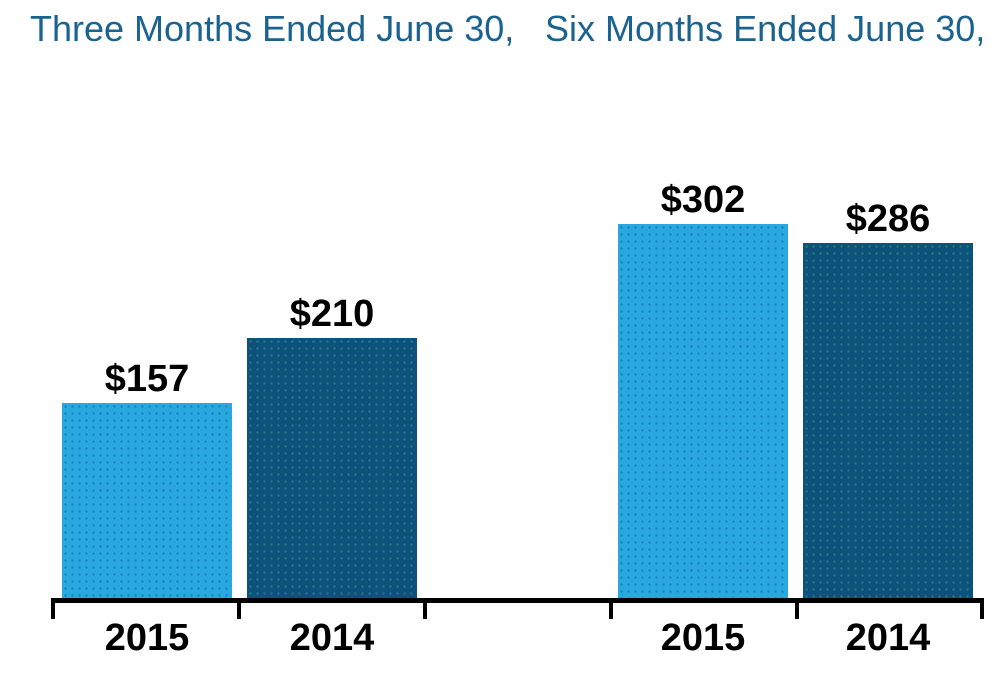 This screenshot has width=1003, height=684. Describe the element at coordinates (147, 379) in the screenshot. I see `value-label-2015-three-months: $157` at that location.